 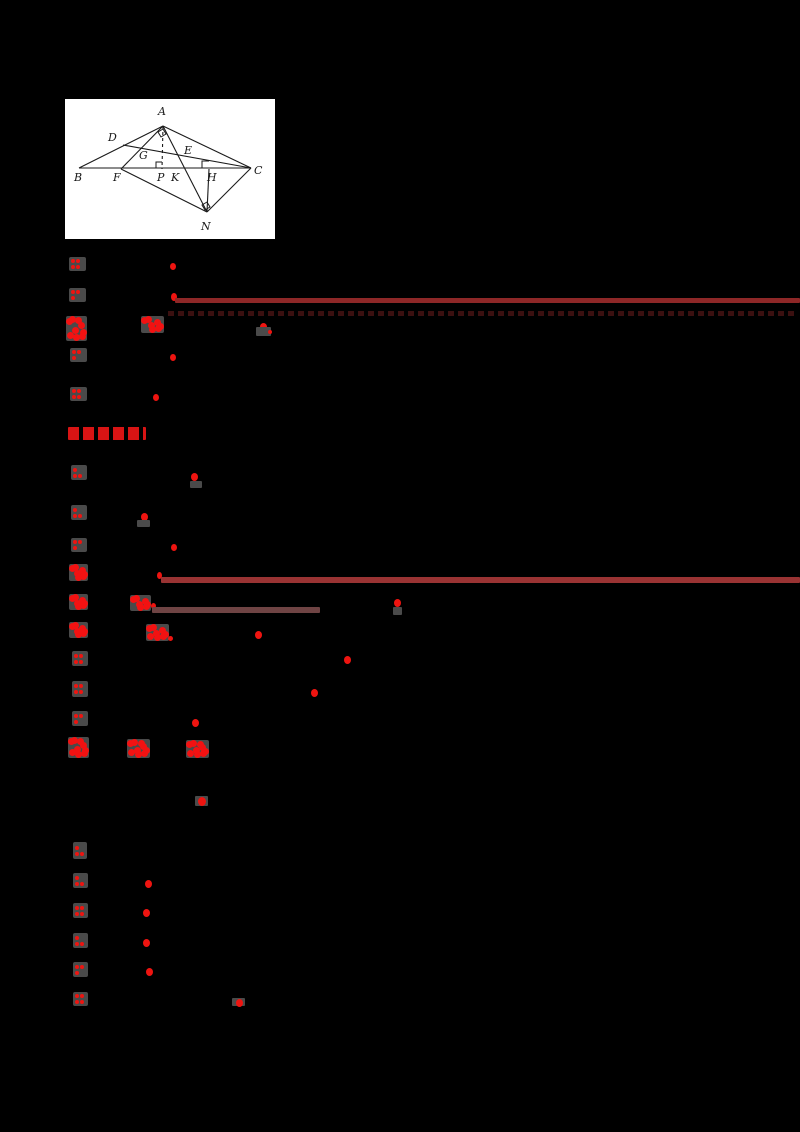 What do you see at coordinates (77, 177) in the screenshot?
I see `point-label-B: B` at bounding box center [77, 177].